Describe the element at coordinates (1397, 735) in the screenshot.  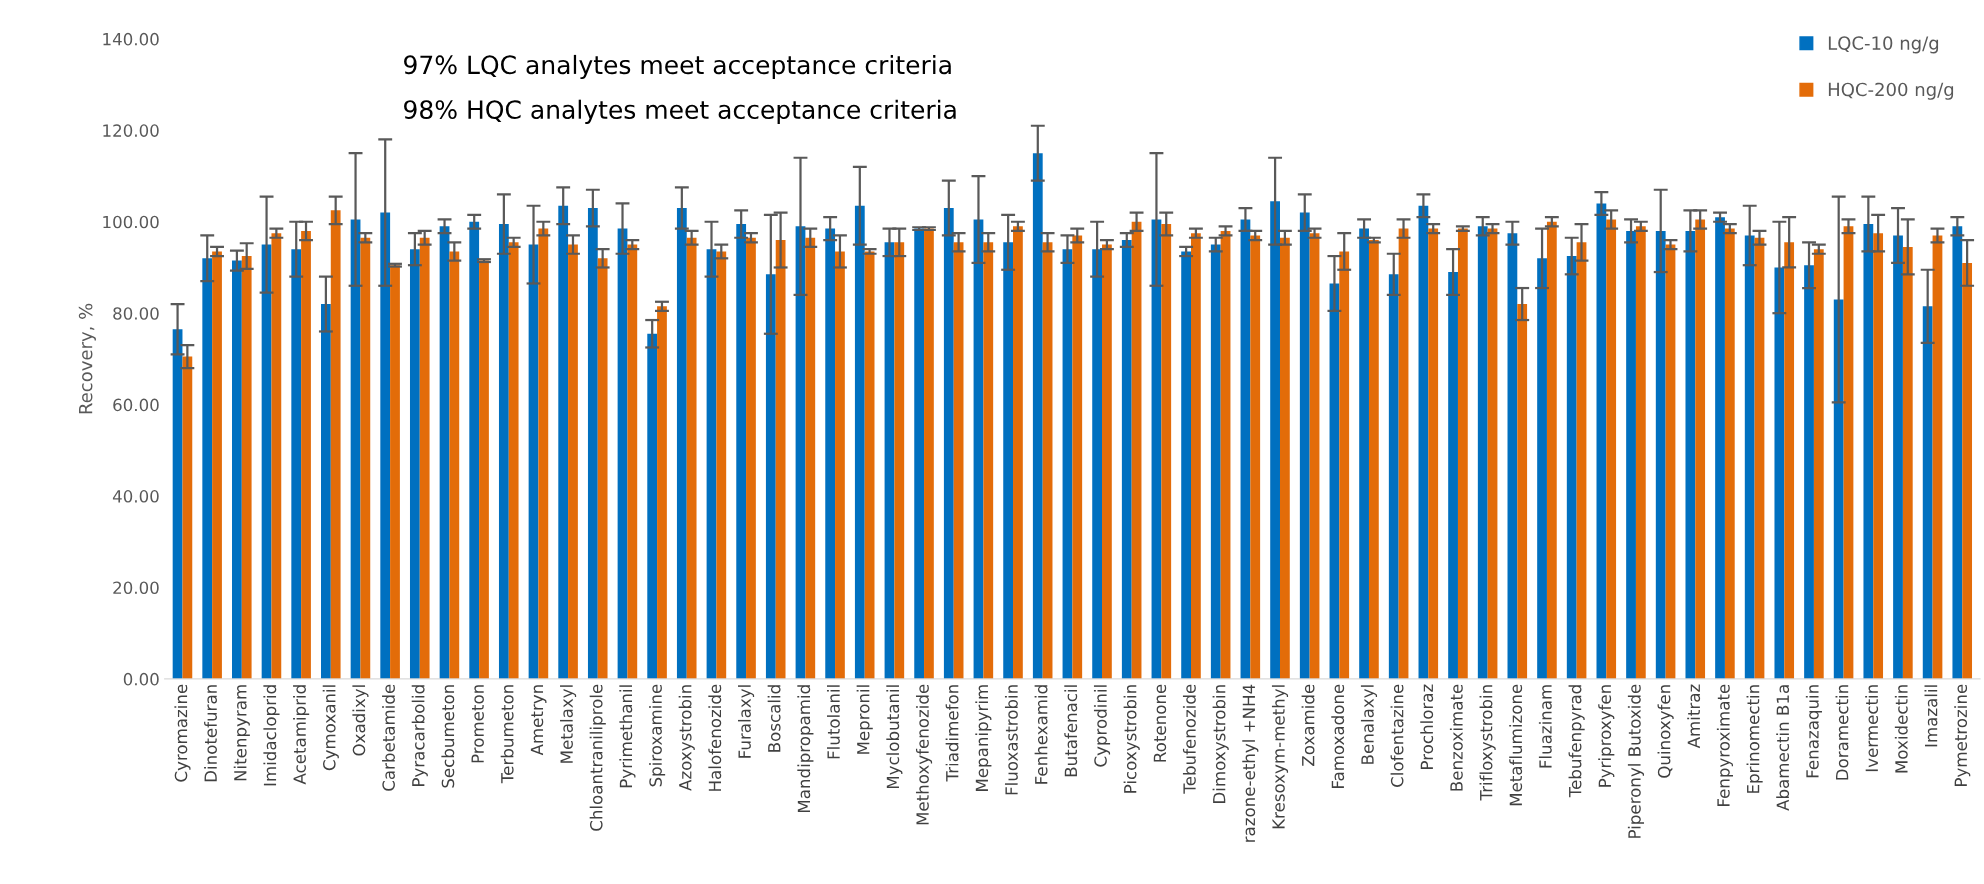
I see `x-tick-label: Clofentazine` at that location.